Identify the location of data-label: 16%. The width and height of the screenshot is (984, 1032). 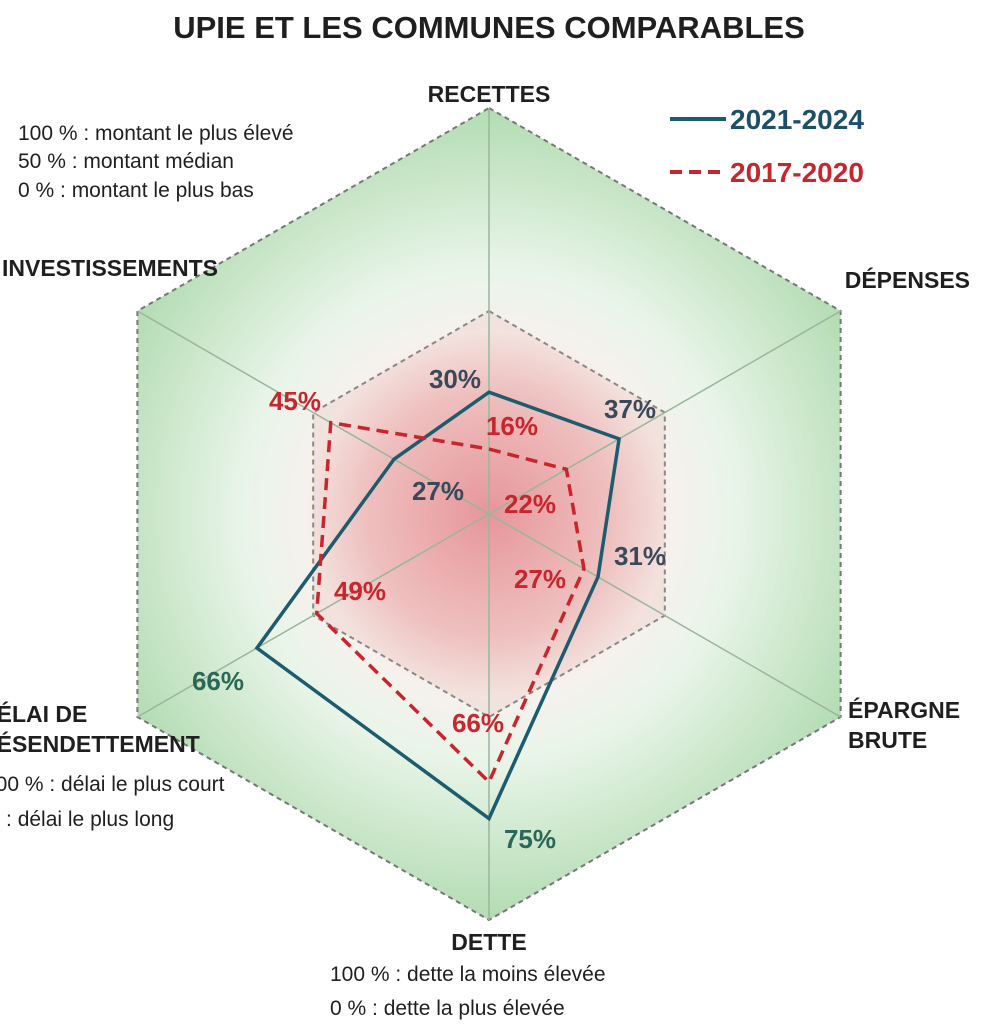
(512, 426).